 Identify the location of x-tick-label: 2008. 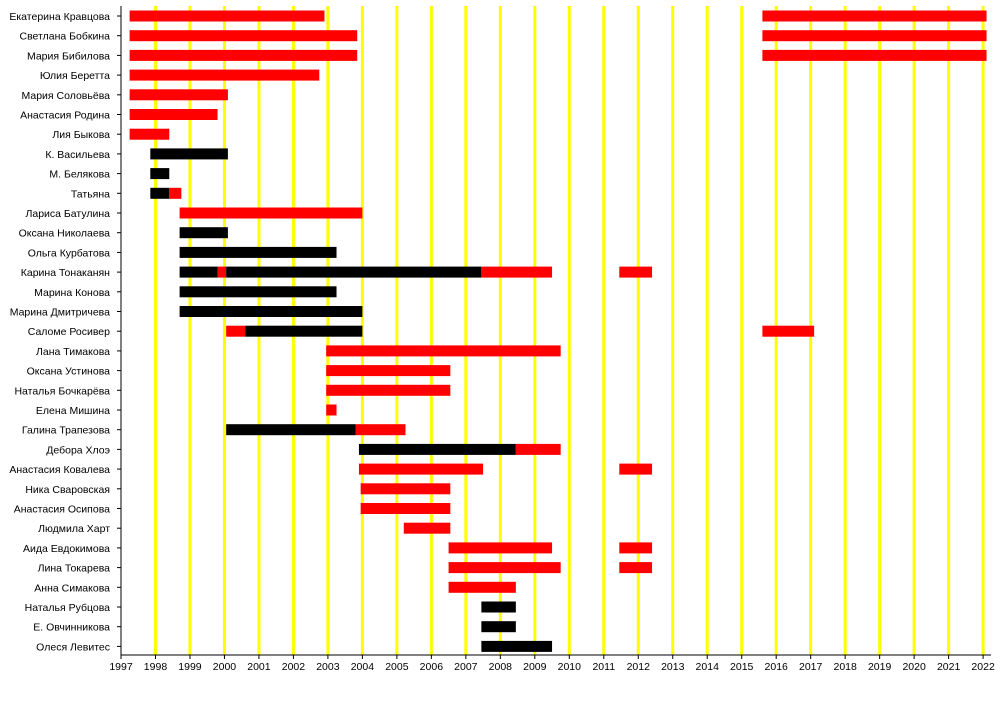
(501, 667).